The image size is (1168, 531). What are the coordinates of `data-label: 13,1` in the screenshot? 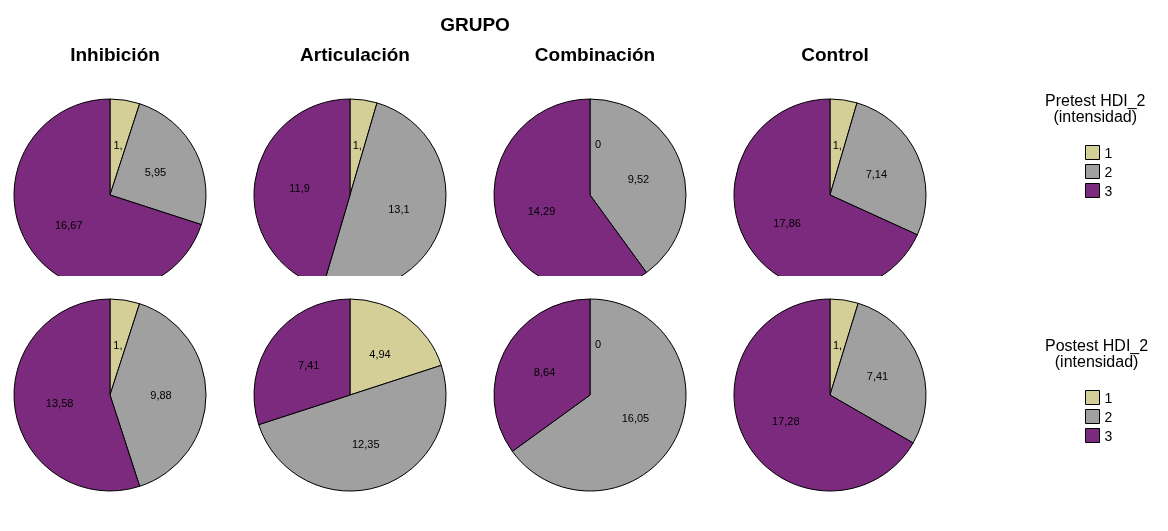 It's located at (399, 209).